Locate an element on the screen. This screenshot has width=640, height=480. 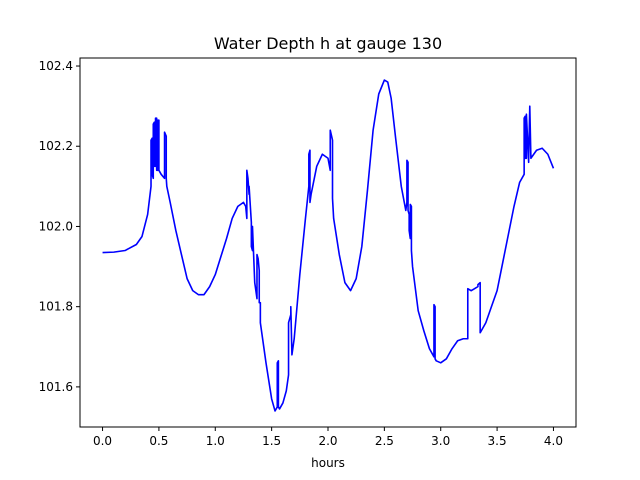
x-tick-label: 0.0 is located at coordinates (102, 441).